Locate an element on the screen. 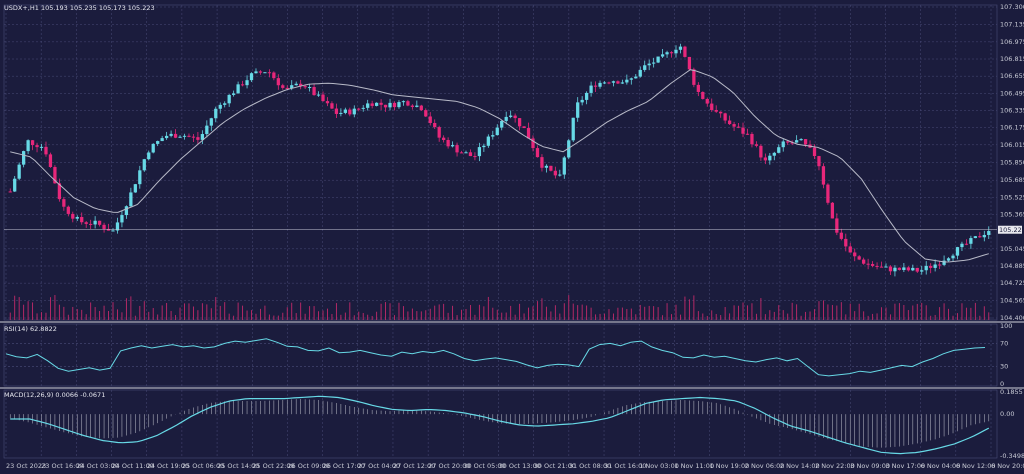  time-tick-label: 24 Oct 03:00 is located at coordinates (97, 466).